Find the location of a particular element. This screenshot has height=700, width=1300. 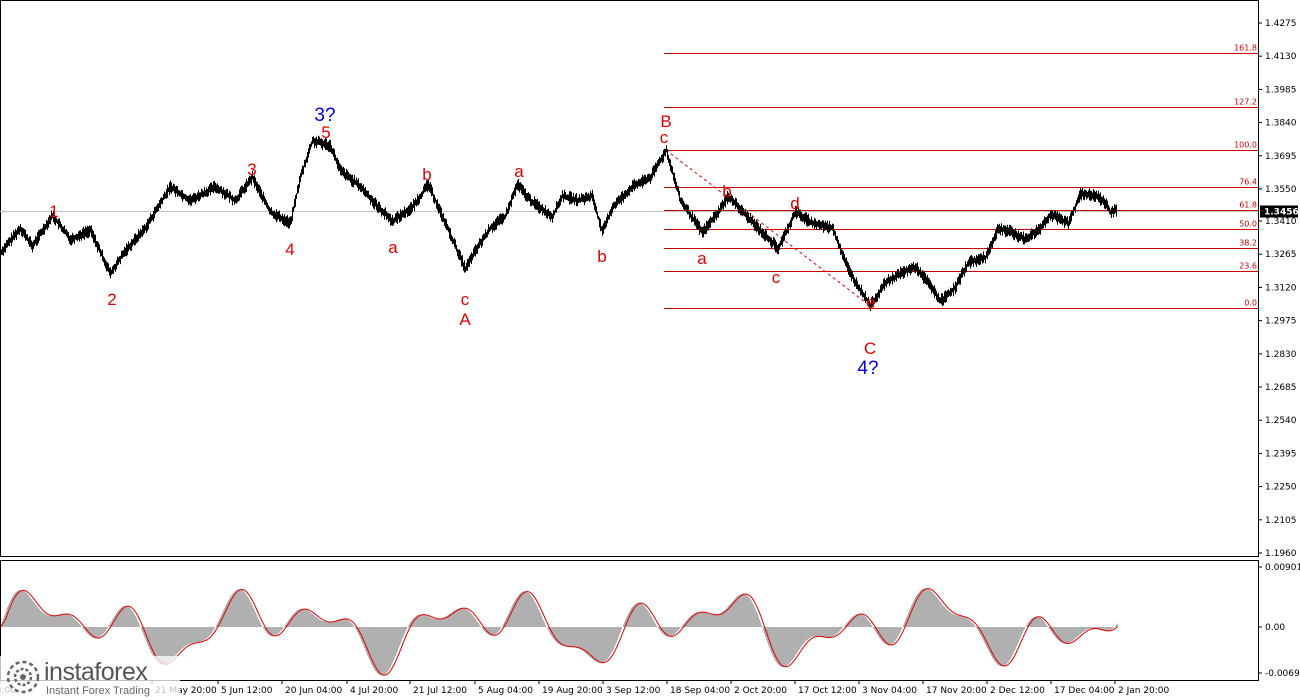

osc-tick-label: 0.00 is located at coordinates (1275, 628).